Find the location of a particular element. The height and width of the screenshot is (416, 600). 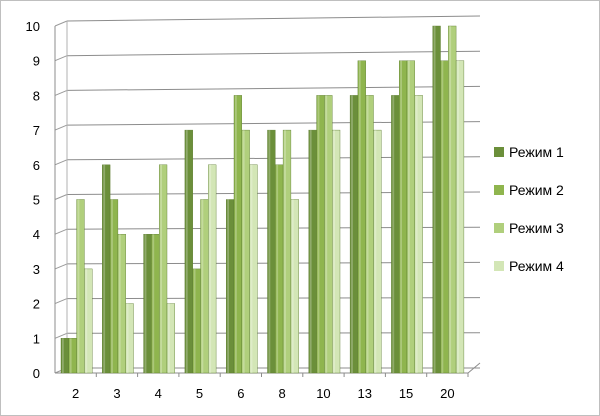

y-tick-label: 9 is located at coordinates (36, 61).